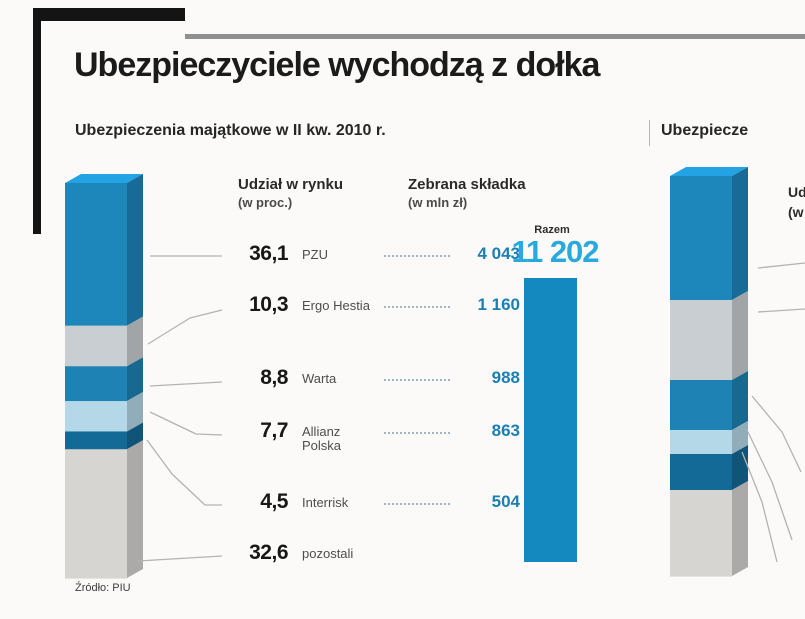 The height and width of the screenshot is (619, 805). I want to click on total-premium-bar, so click(550, 420).